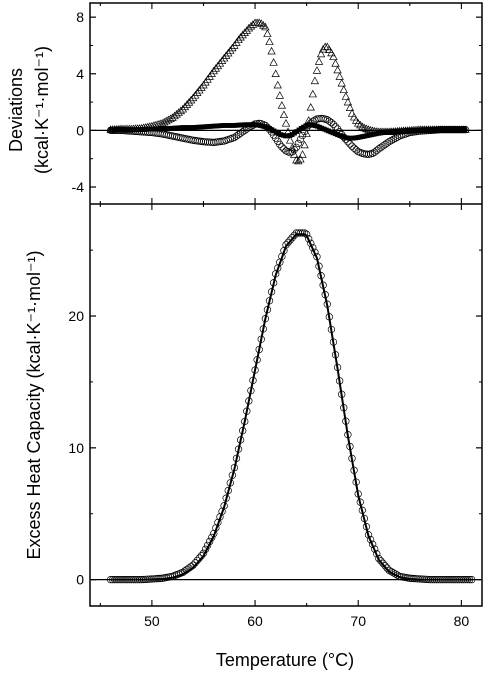  What do you see at coordinates (285, 660) in the screenshot?
I see `x-axis-title: Temperature (°C)` at bounding box center [285, 660].